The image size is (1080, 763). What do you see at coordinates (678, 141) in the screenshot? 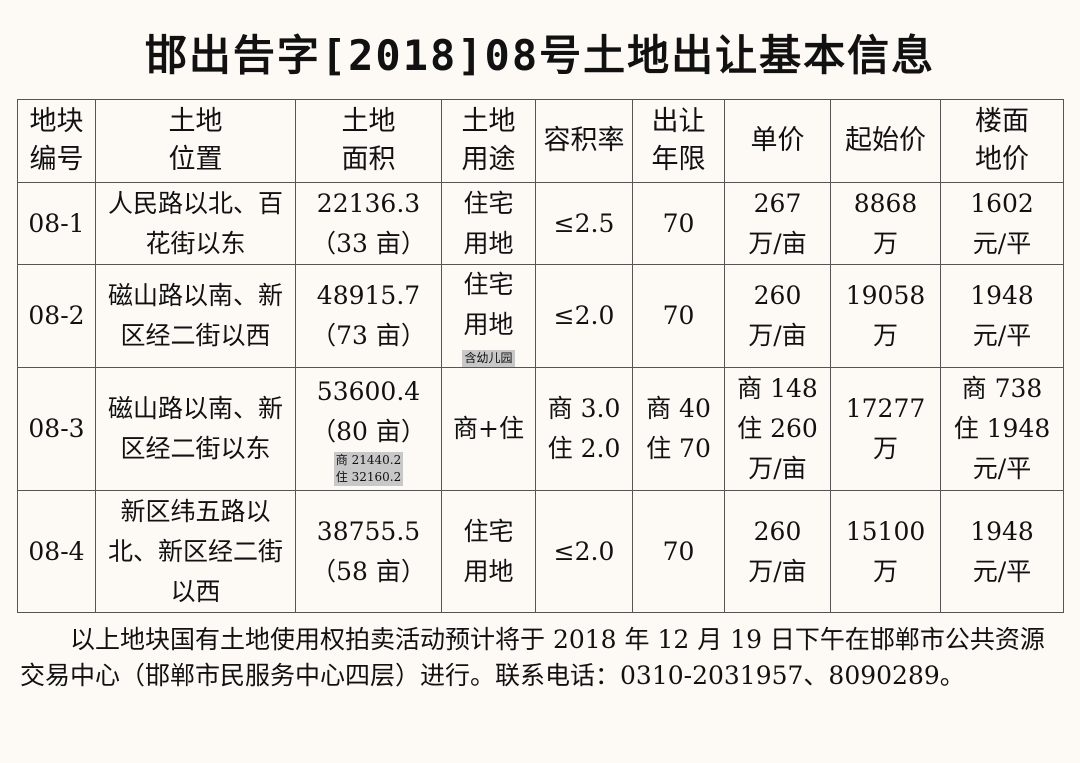
I see `header-cell: 出让 年限` at bounding box center [678, 141].